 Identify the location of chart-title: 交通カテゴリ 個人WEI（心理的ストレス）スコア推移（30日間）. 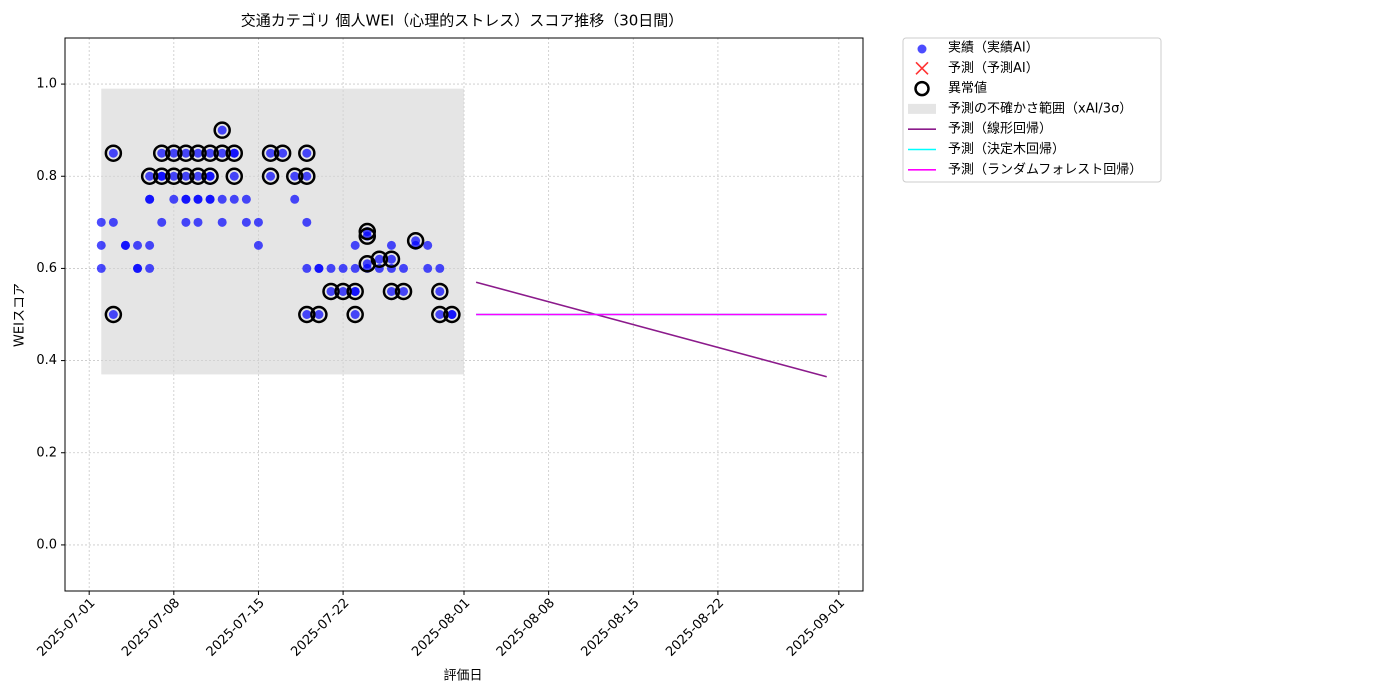
(462, 21).